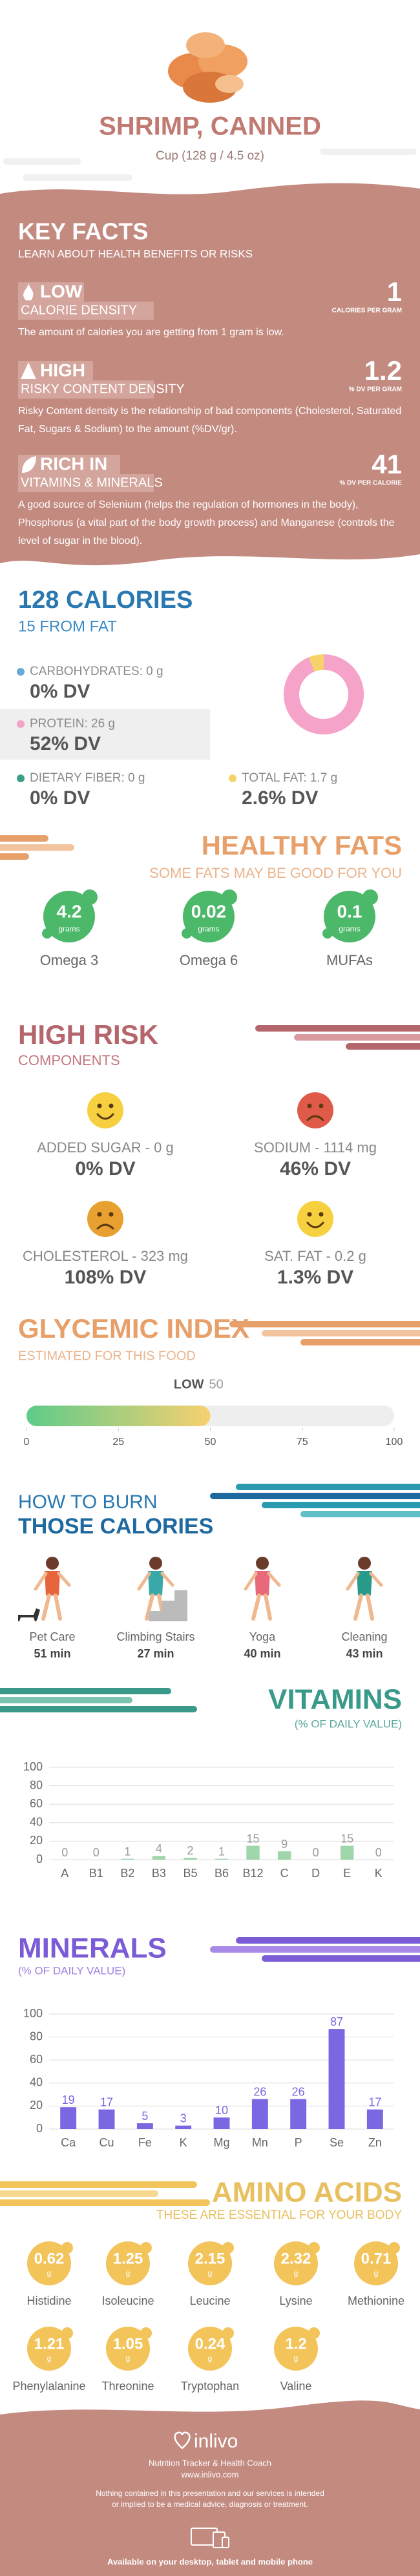 Image resolution: width=420 pixels, height=2576 pixels. I want to click on amino-value: 1.2, so click(296, 2344).